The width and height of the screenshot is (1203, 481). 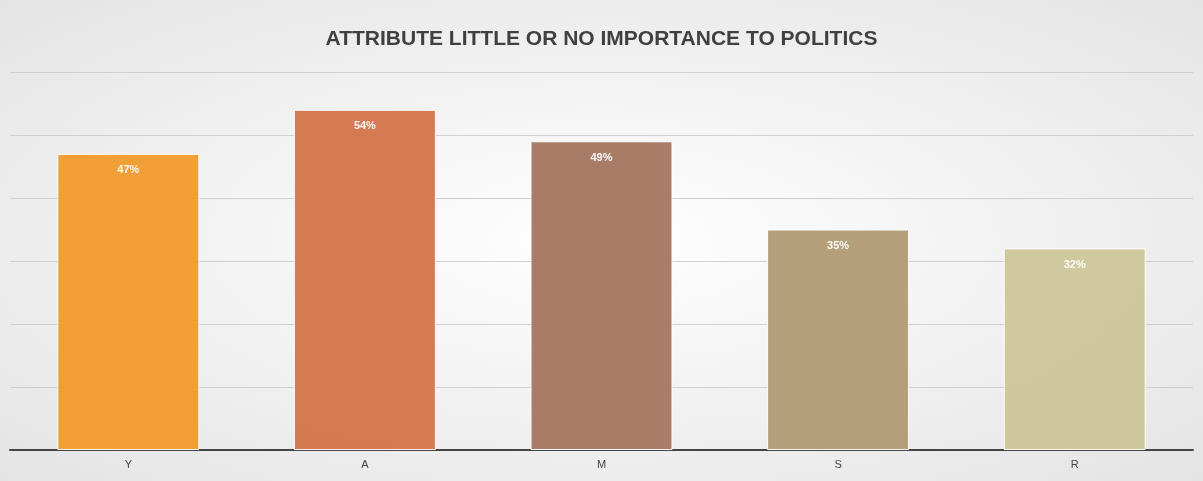 I want to click on x-tick-label: M, so click(x=601, y=463).